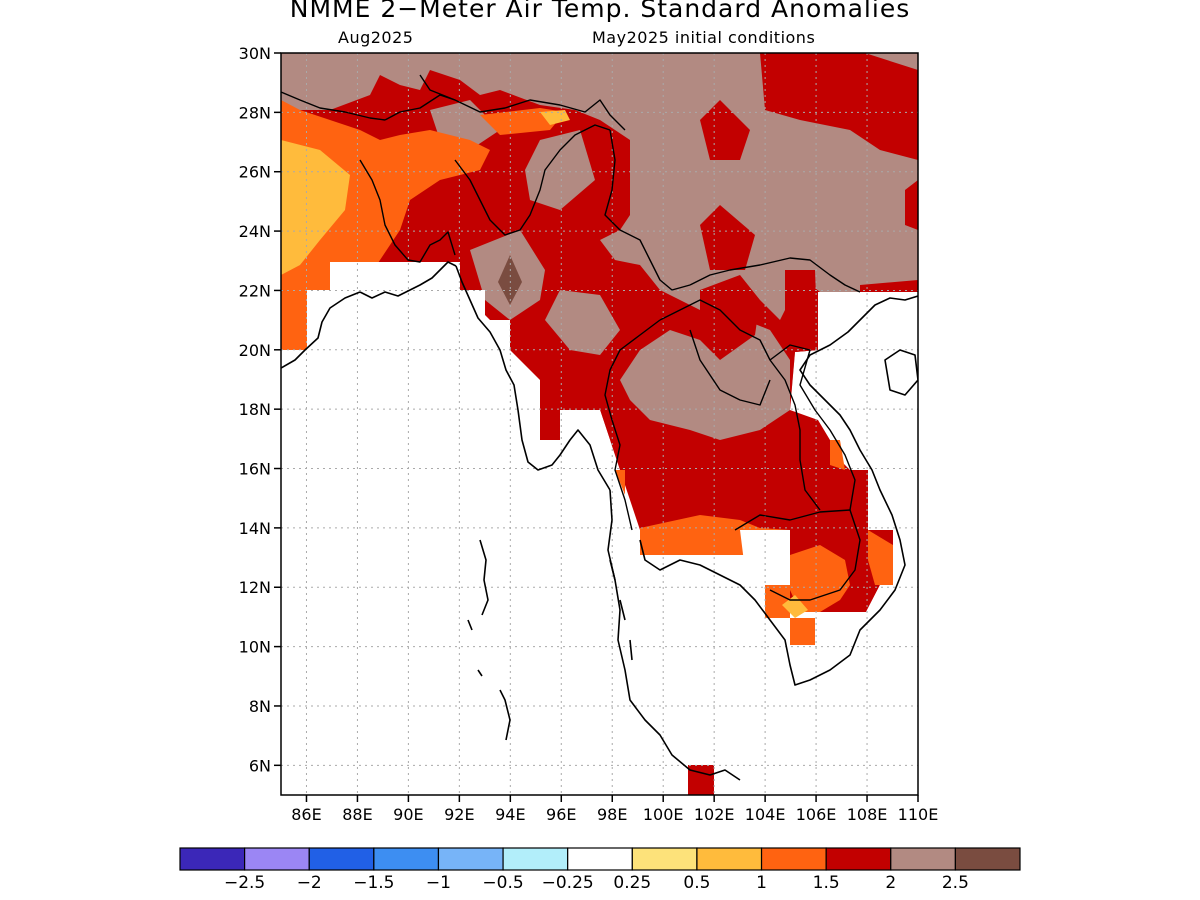  I want to click on colorbar-label: −2.5, so click(244, 883).